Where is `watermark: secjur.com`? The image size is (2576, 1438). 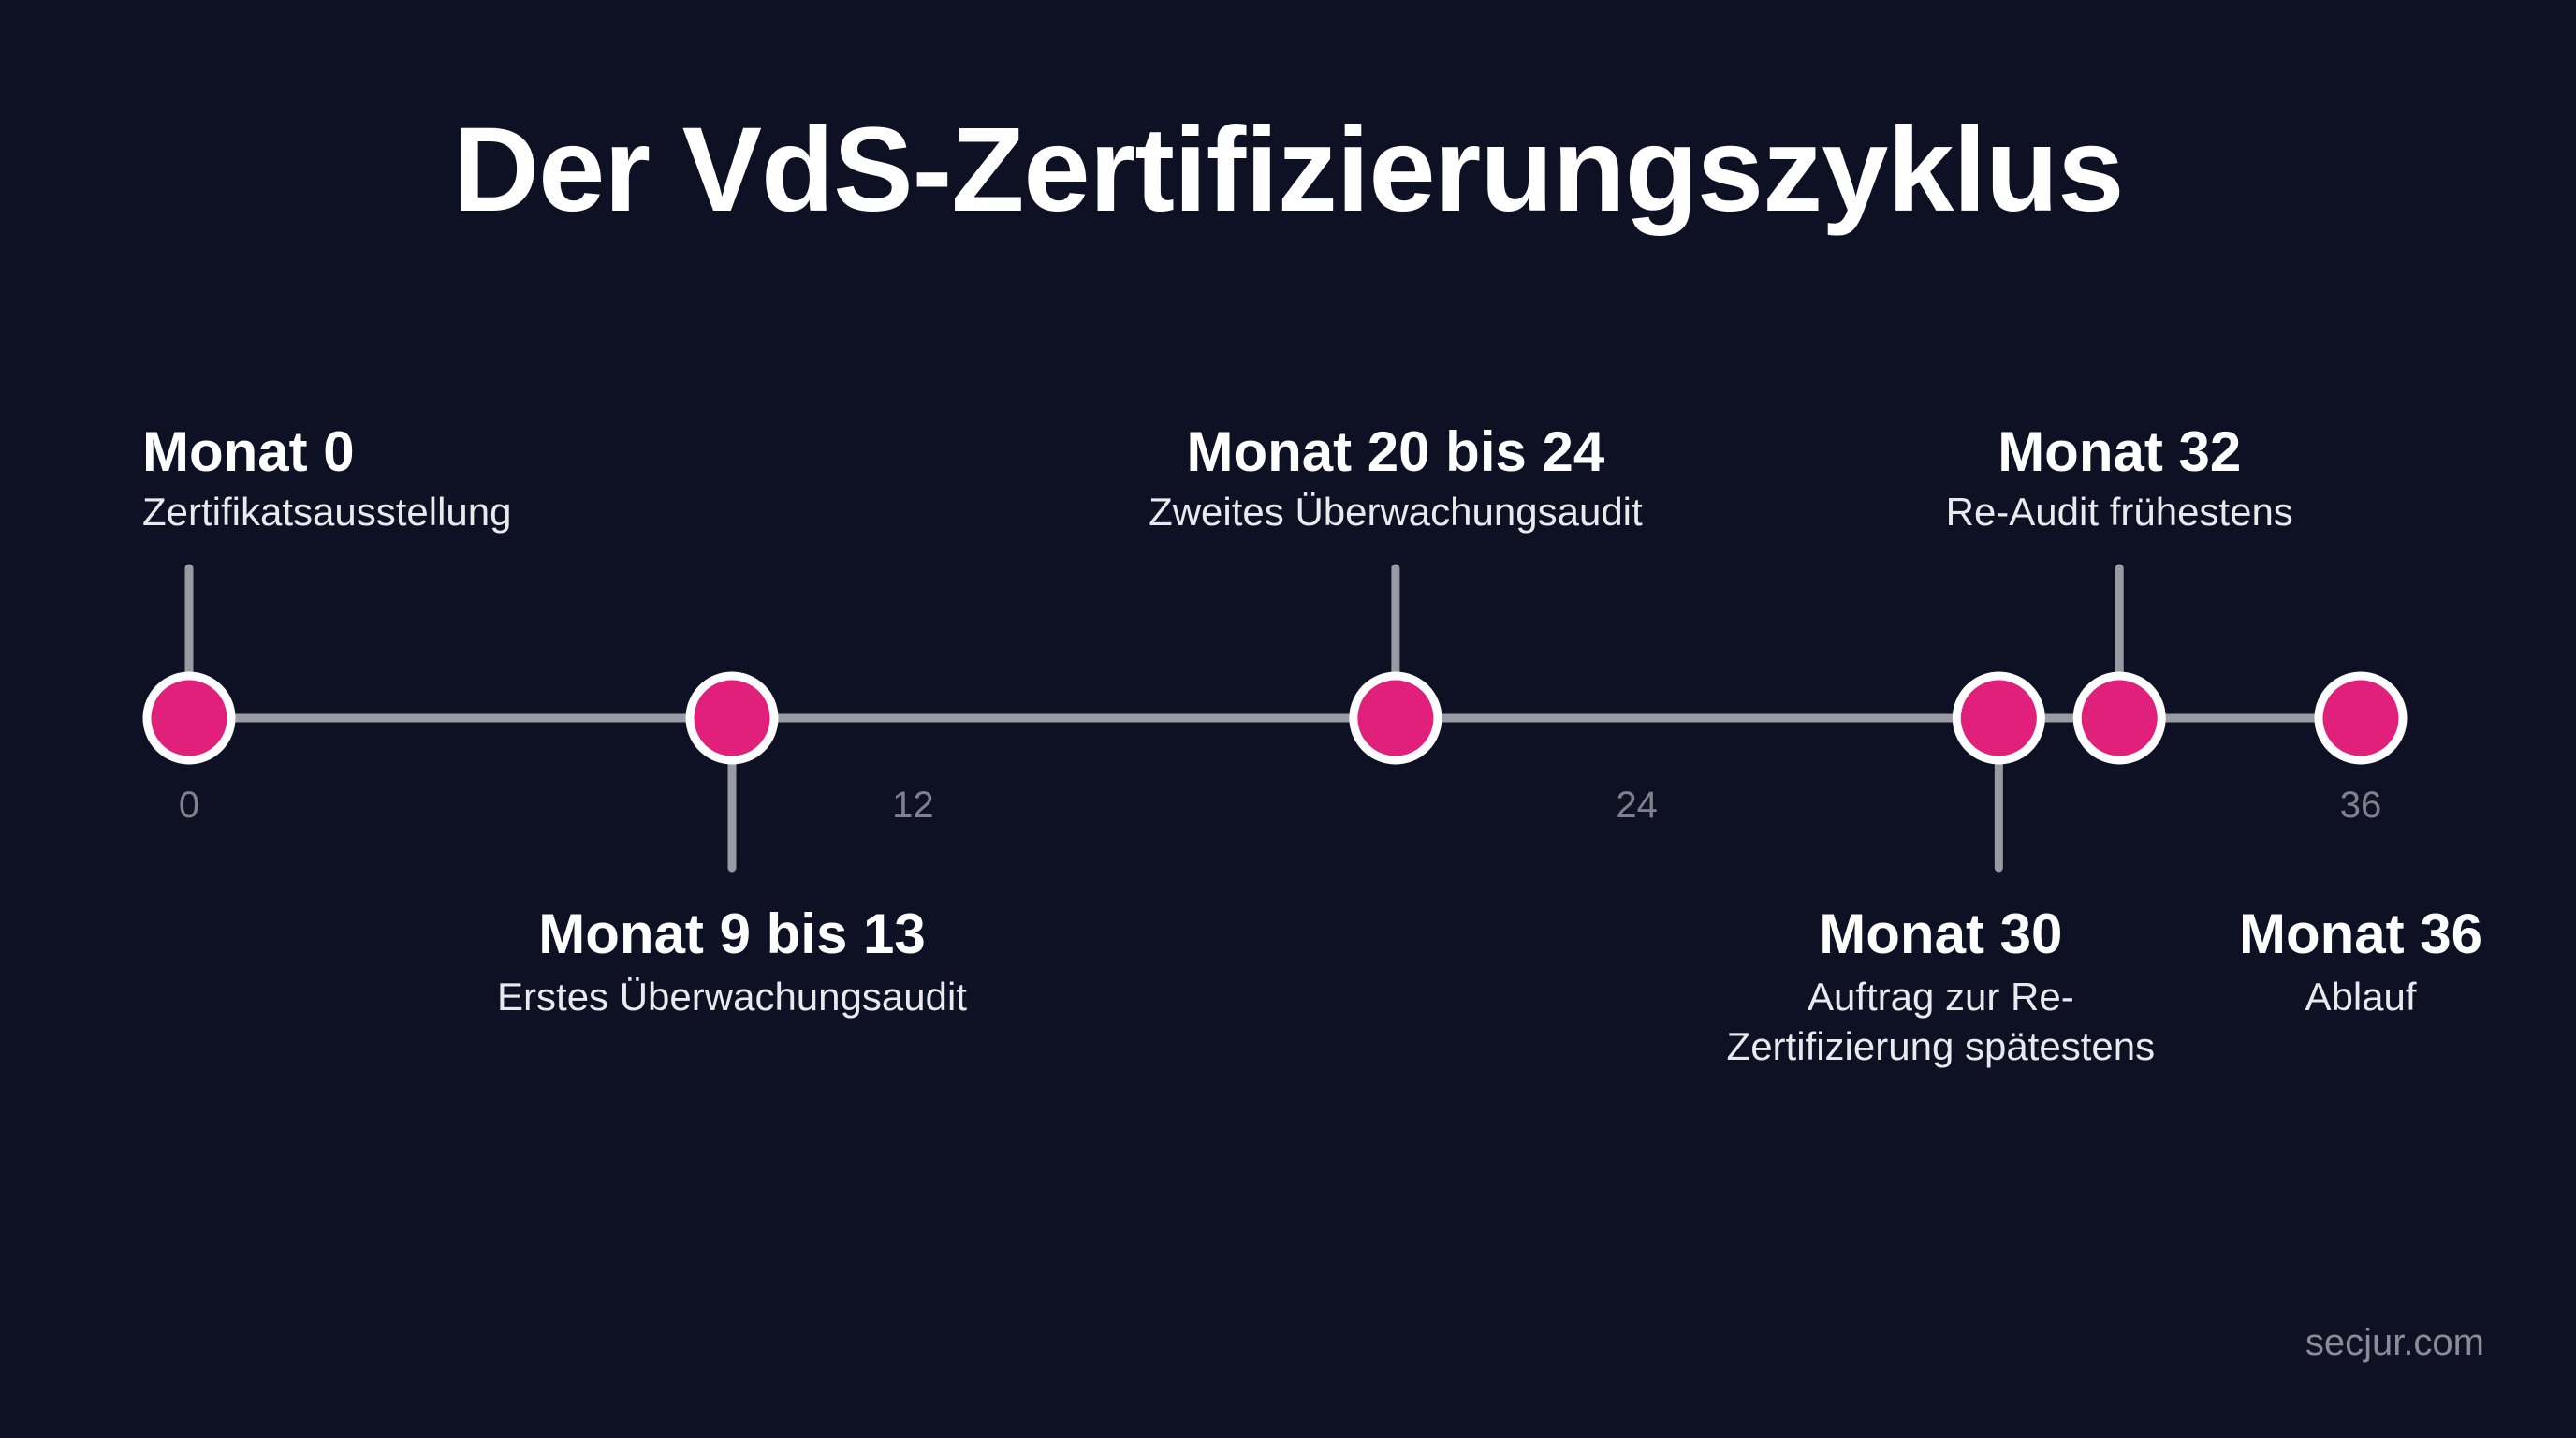
watermark: secjur.com is located at coordinates (2395, 1342).